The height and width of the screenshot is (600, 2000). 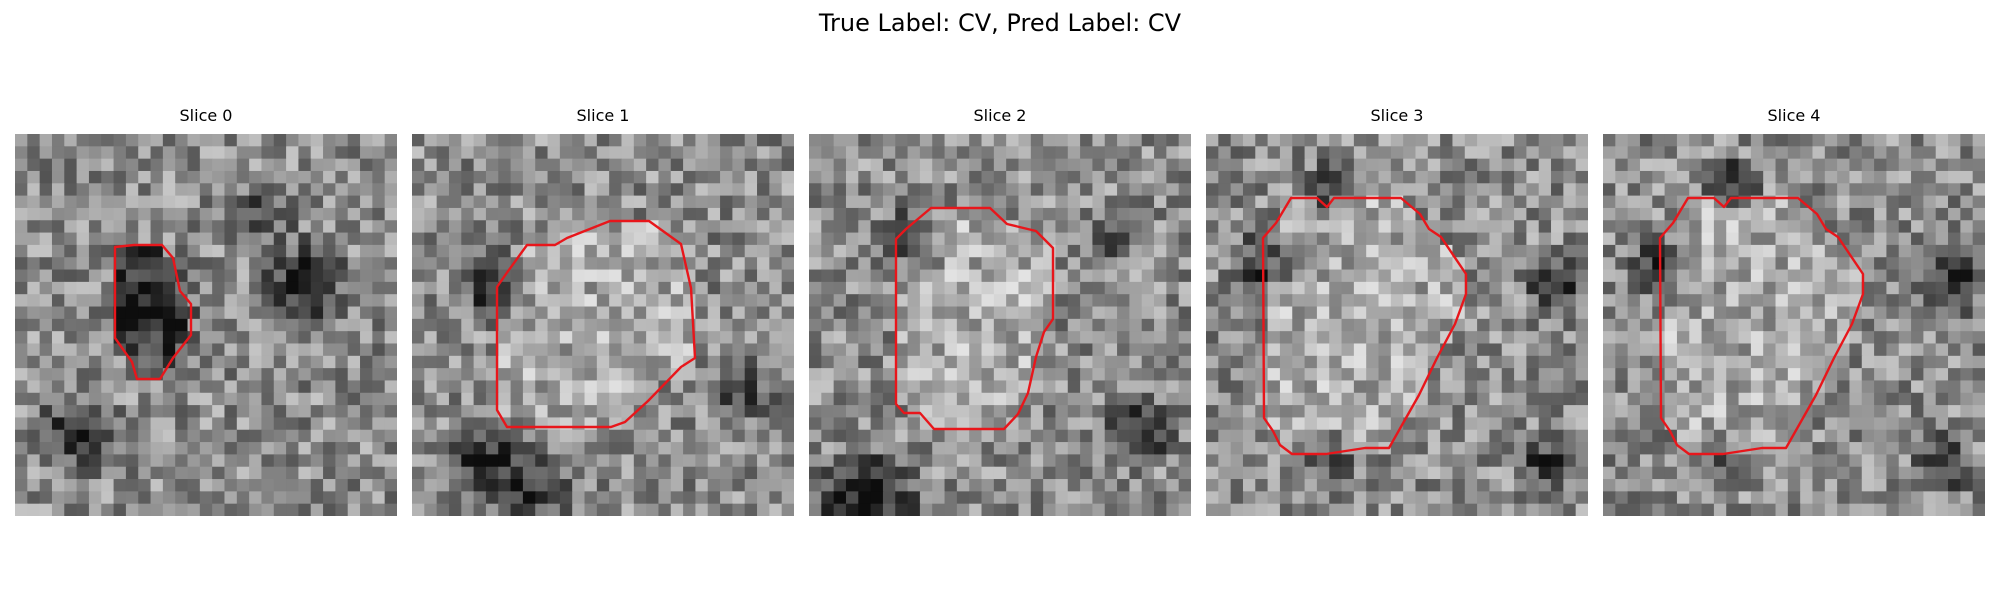 What do you see at coordinates (206, 115) in the screenshot?
I see `slice-title: Slice 0` at bounding box center [206, 115].